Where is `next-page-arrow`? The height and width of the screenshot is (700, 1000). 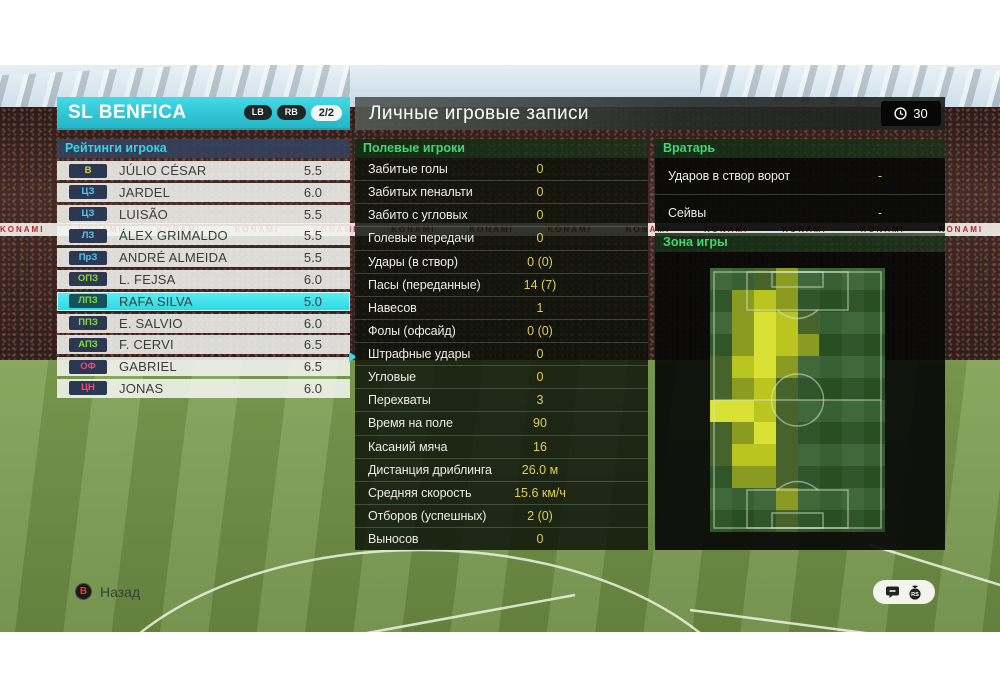
next-page-arrow is located at coordinates (353, 357).